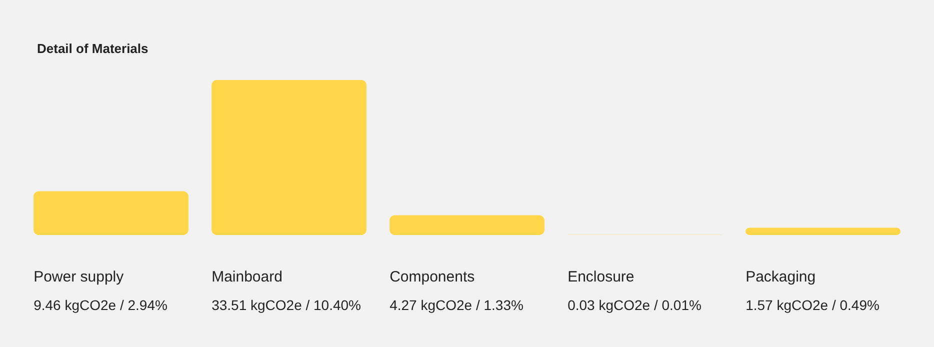 The image size is (934, 347). What do you see at coordinates (92, 48) in the screenshot?
I see `chart-title: Detail of Materials` at bounding box center [92, 48].